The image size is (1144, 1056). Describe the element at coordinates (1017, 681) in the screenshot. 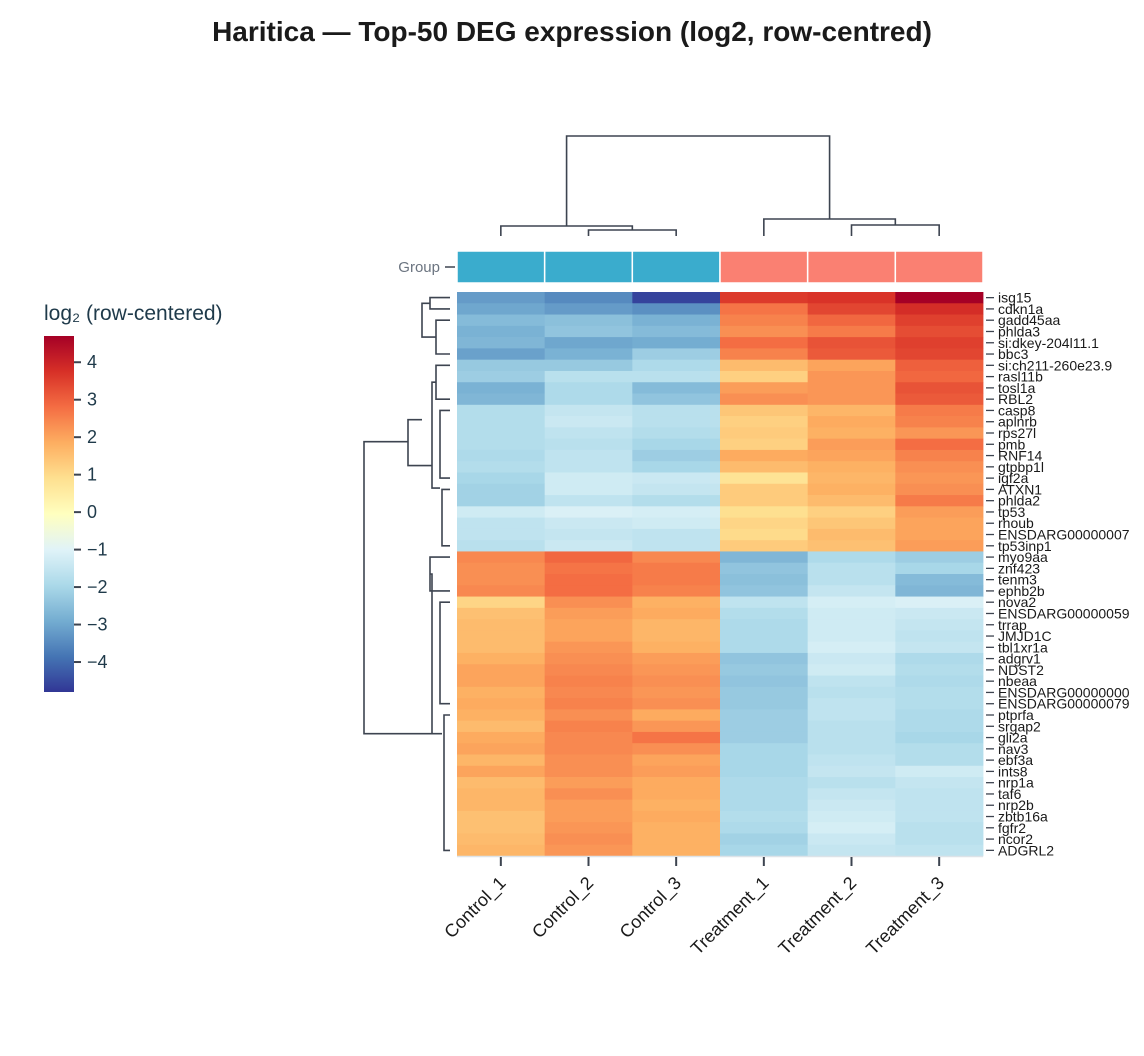

I see `row-label: nbeaa` at that location.